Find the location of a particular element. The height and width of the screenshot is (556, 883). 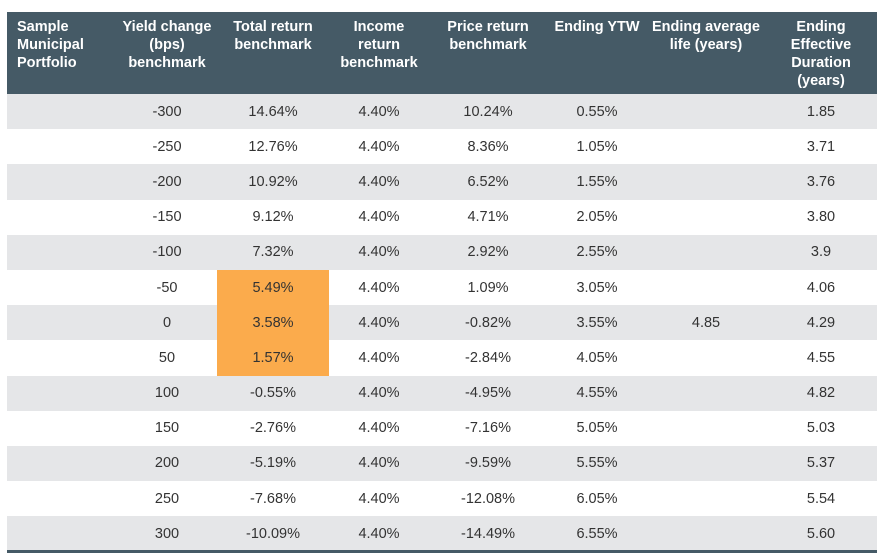

column-header: Total return benchmark is located at coordinates (273, 53).